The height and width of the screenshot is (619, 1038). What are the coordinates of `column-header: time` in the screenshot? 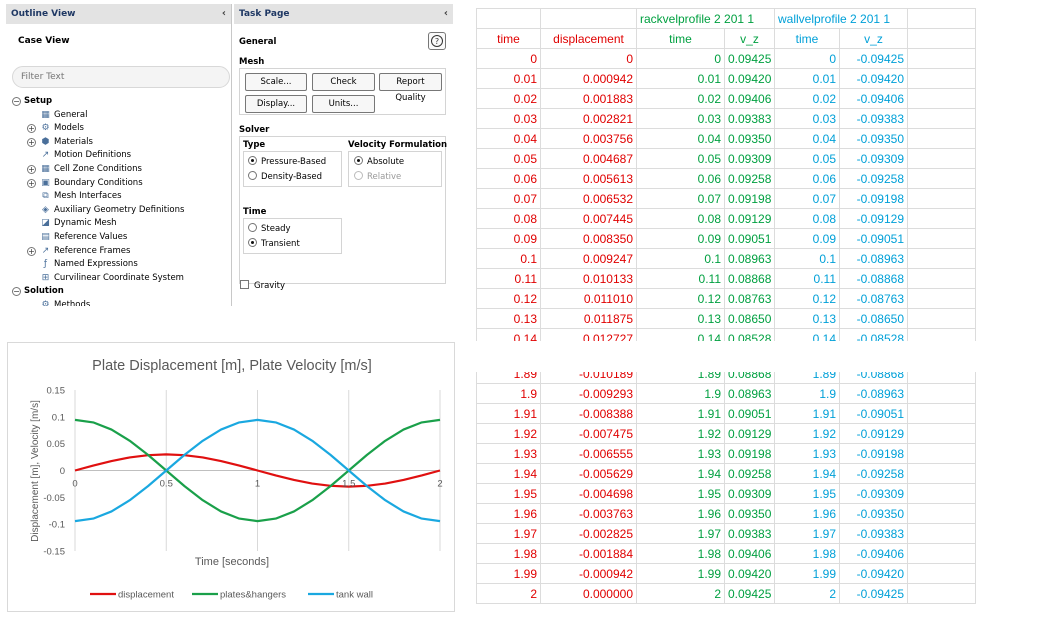 It's located at (508, 38).